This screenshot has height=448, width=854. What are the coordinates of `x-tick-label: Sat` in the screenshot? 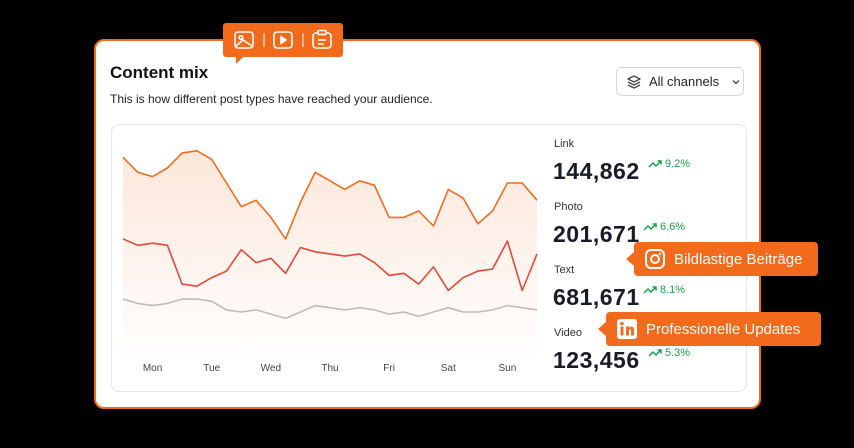 It's located at (448, 368).